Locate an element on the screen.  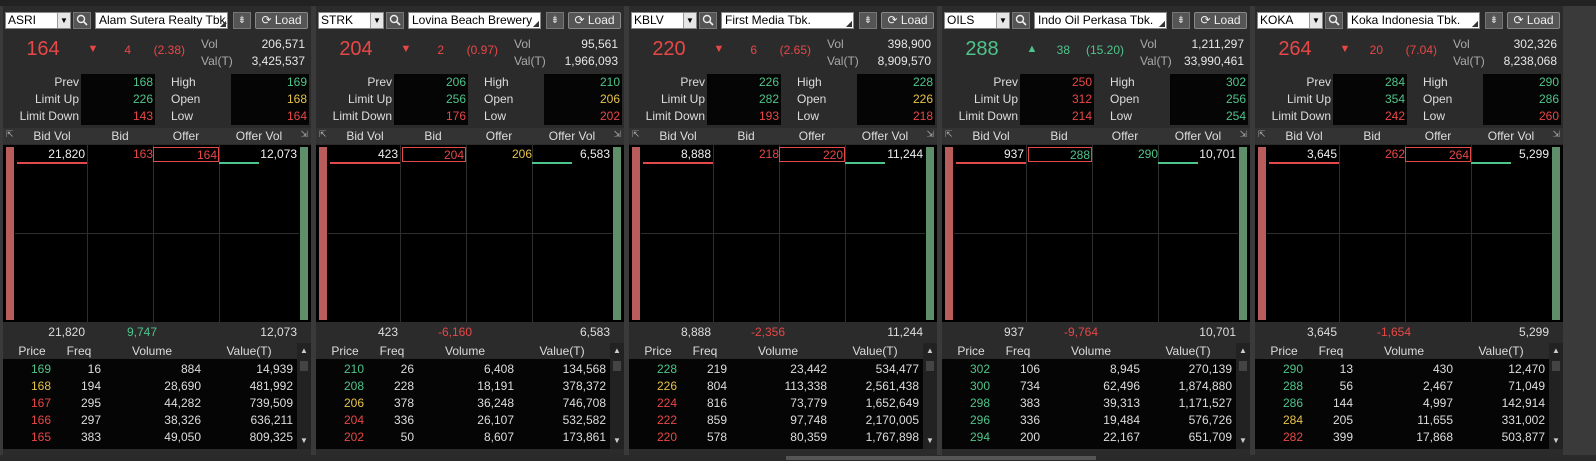
company-name-field: Lovina Beach Brewery ◢ is located at coordinates (474, 20).